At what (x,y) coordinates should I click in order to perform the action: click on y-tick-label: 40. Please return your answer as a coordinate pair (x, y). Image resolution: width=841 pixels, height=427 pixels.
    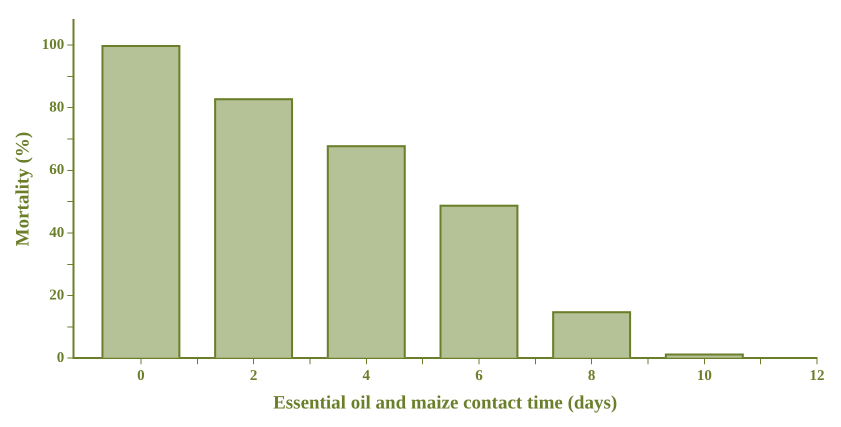
    Looking at the image, I should click on (56, 232).